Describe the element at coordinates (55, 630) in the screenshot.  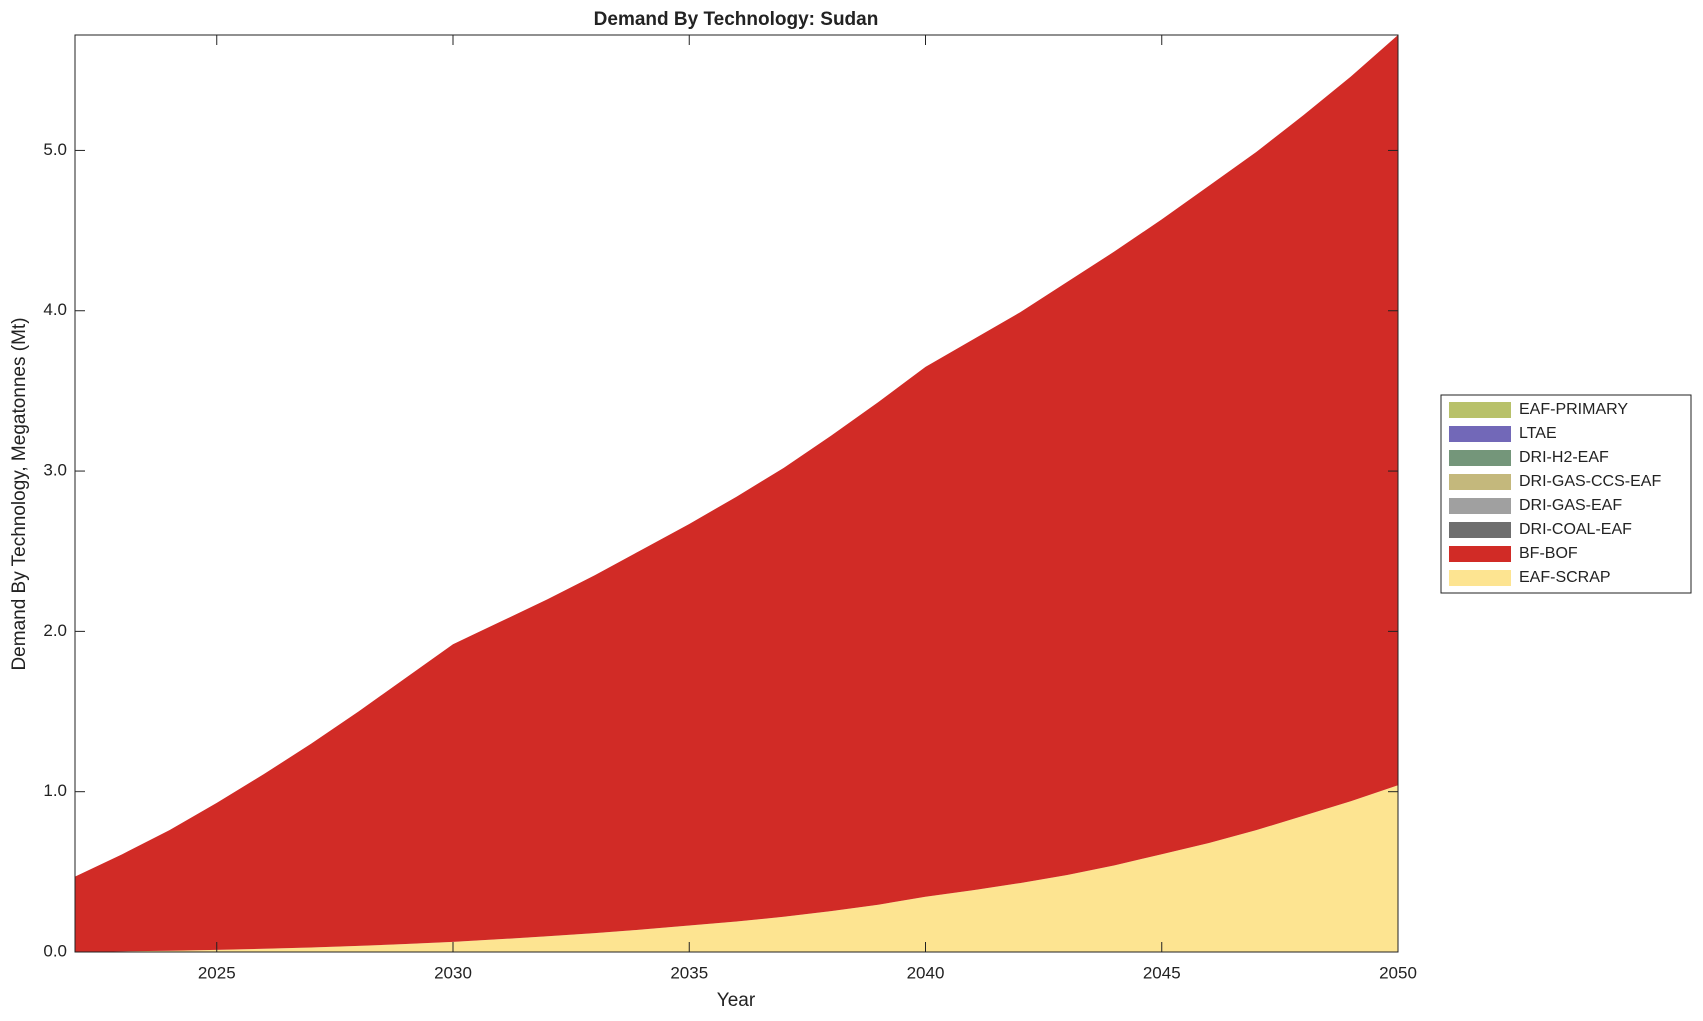
I see `y-tick-label: 2.0` at that location.